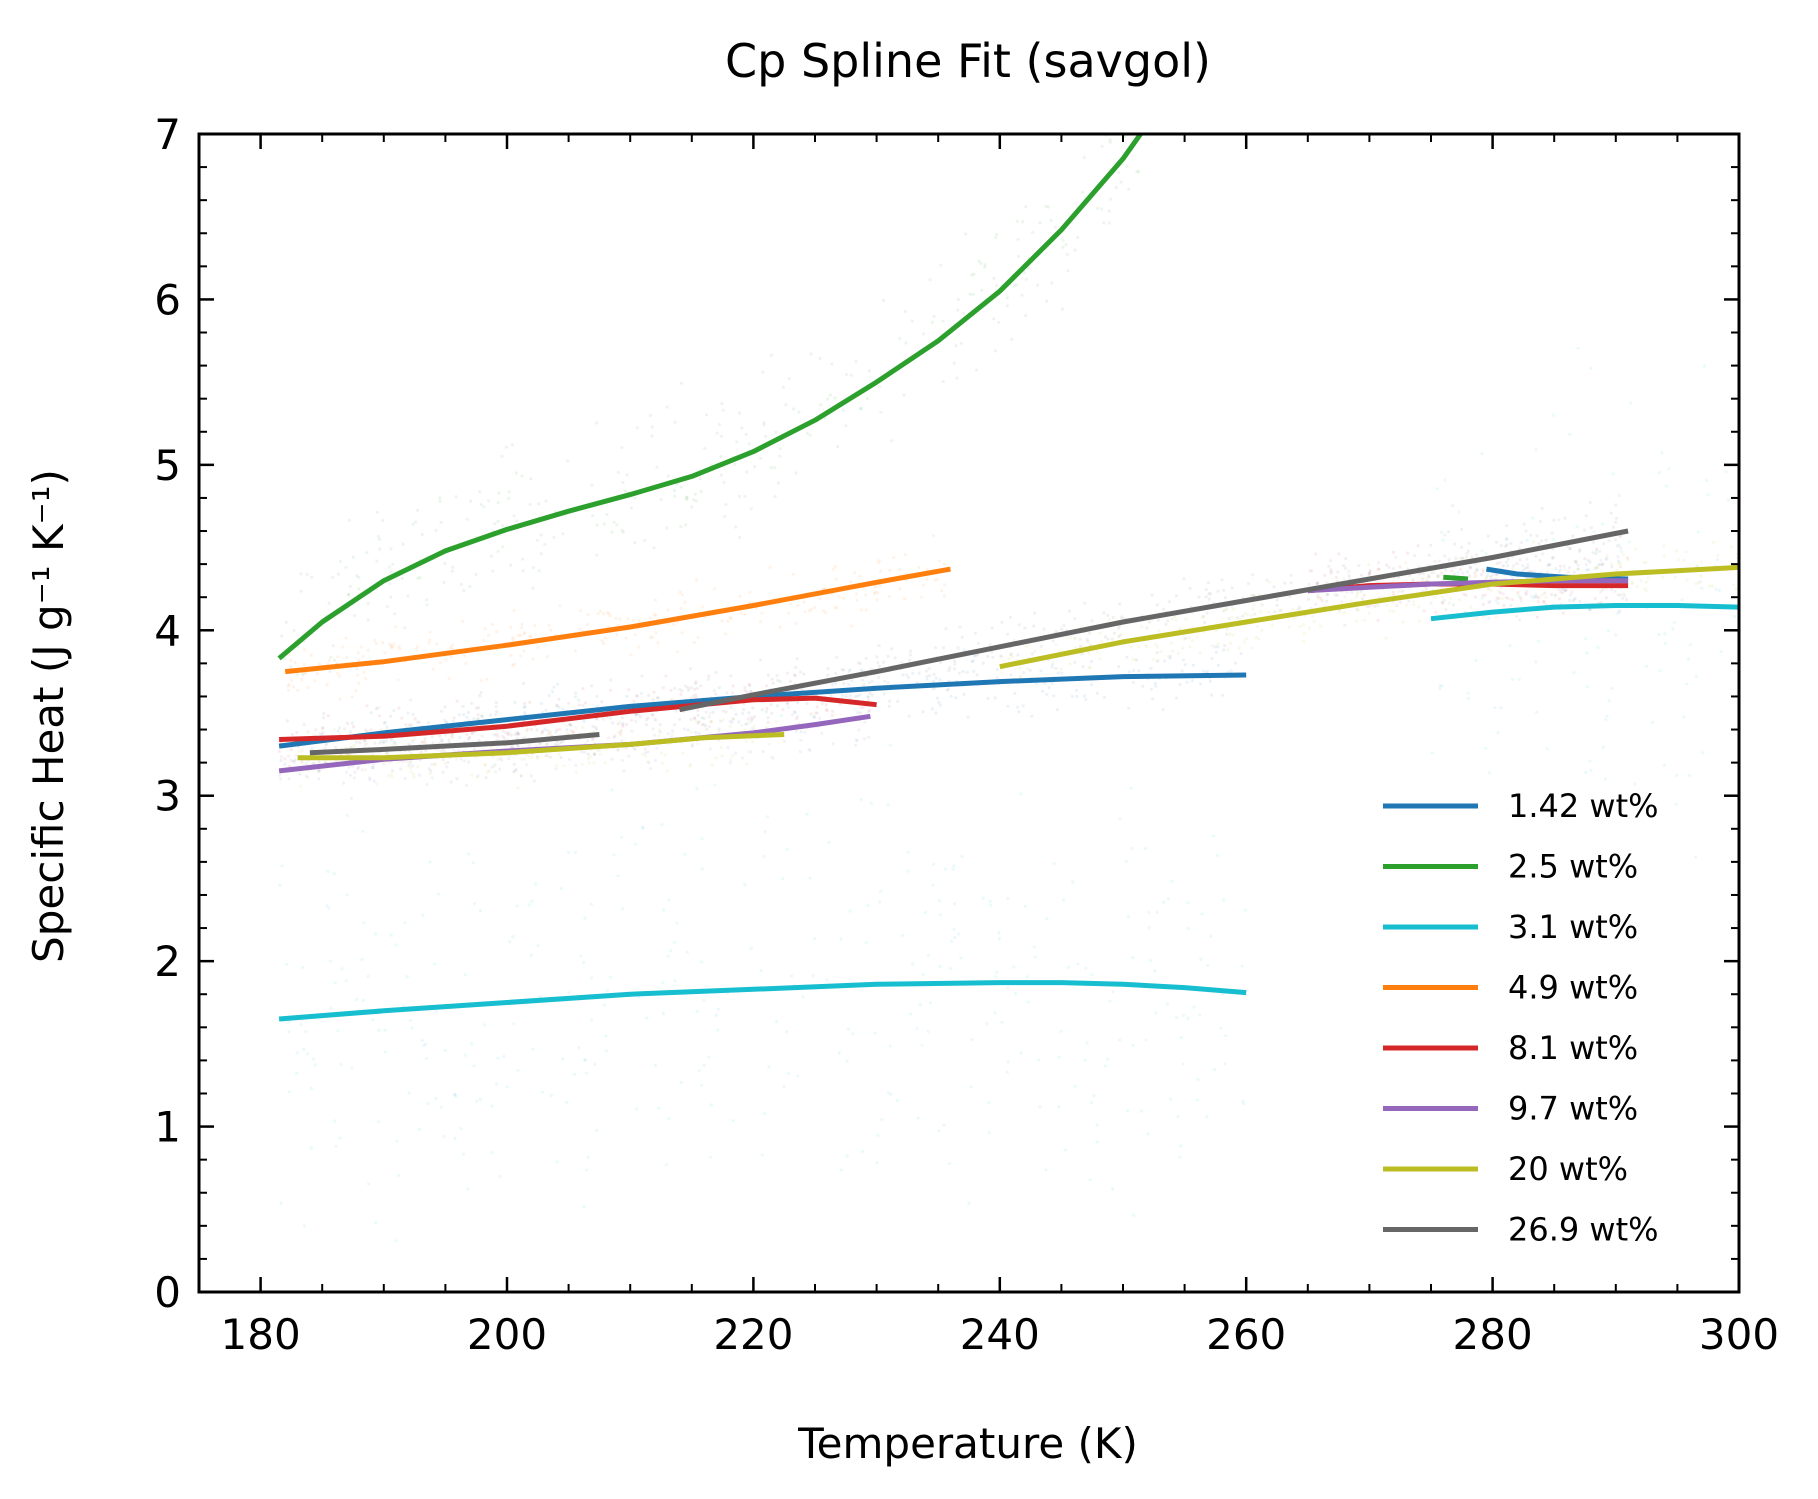 This screenshot has height=1499, width=1818. What do you see at coordinates (167, 630) in the screenshot?
I see `y-tick-label: 4` at bounding box center [167, 630].